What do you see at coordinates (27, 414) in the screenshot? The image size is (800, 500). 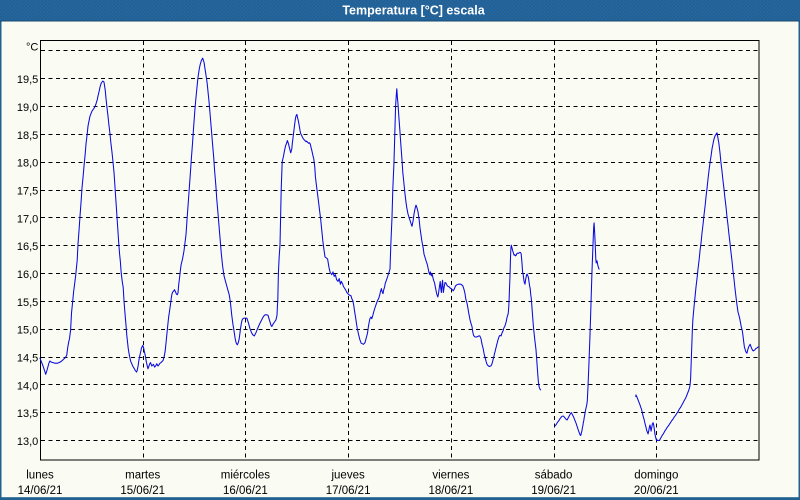 I see `svg-text: 13,5` at bounding box center [27, 414].